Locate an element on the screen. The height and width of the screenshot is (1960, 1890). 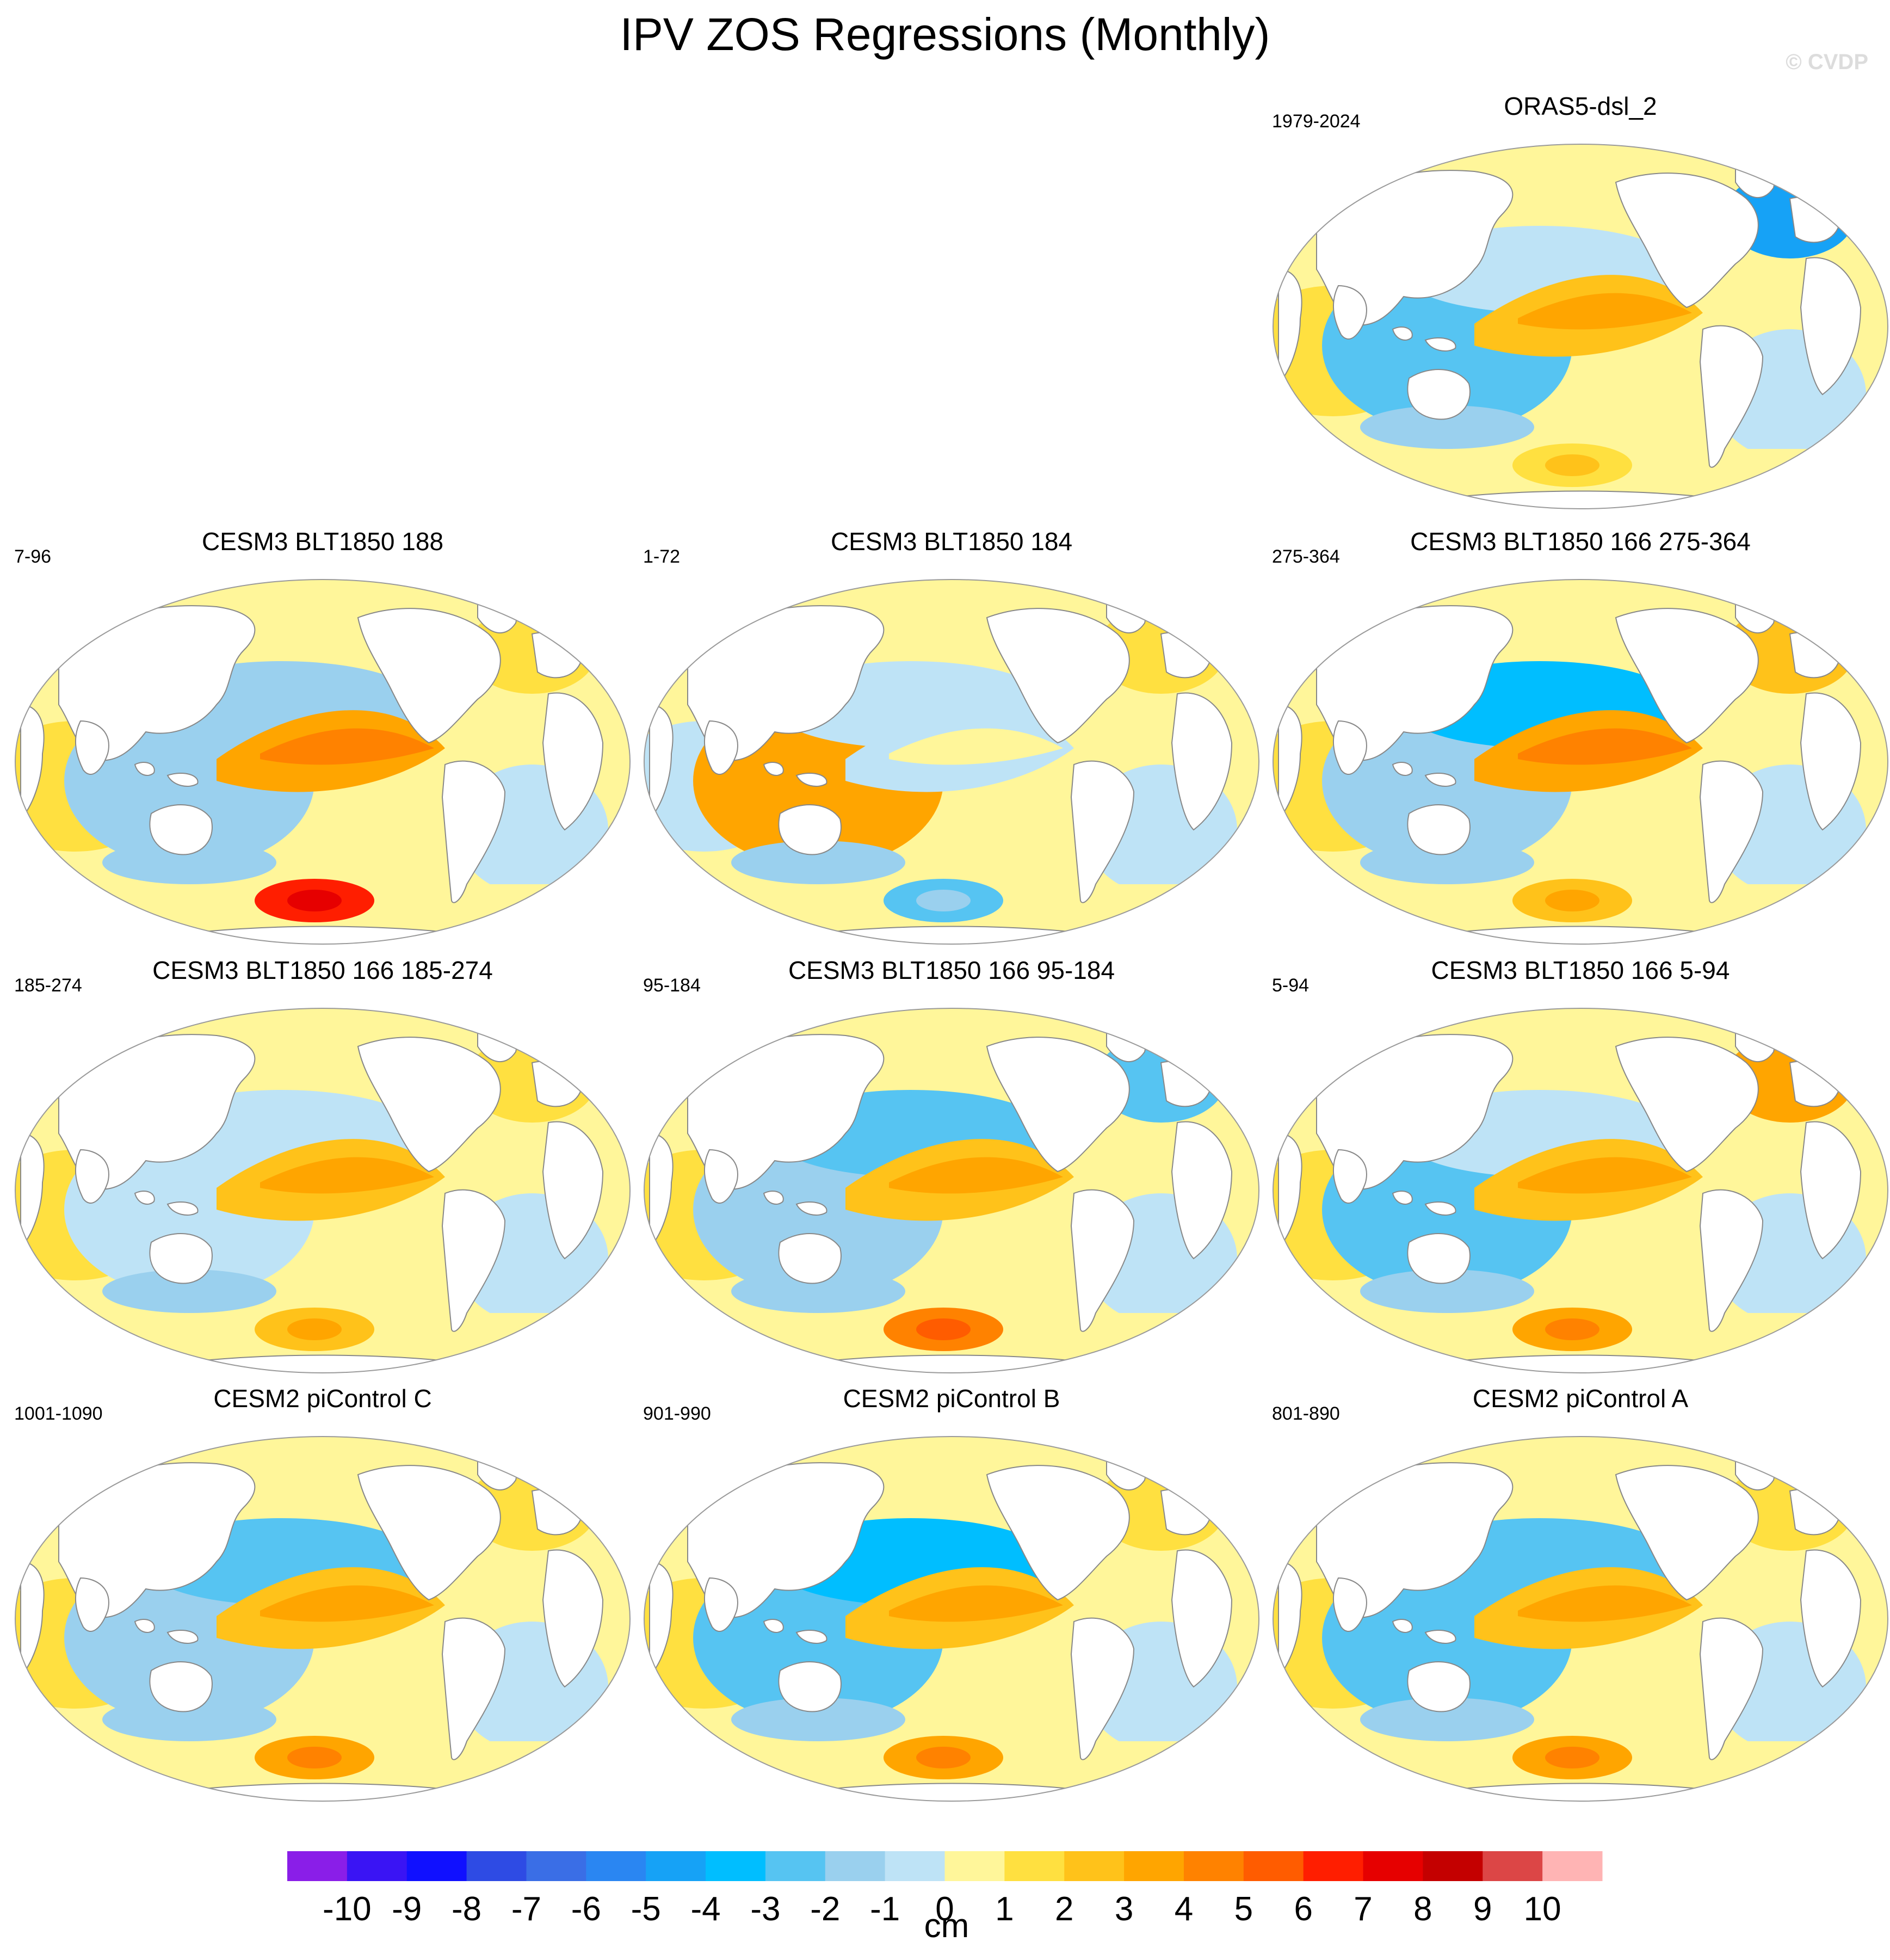
panel-title: CESM2 piControl A is located at coordinates (1580, 1398).